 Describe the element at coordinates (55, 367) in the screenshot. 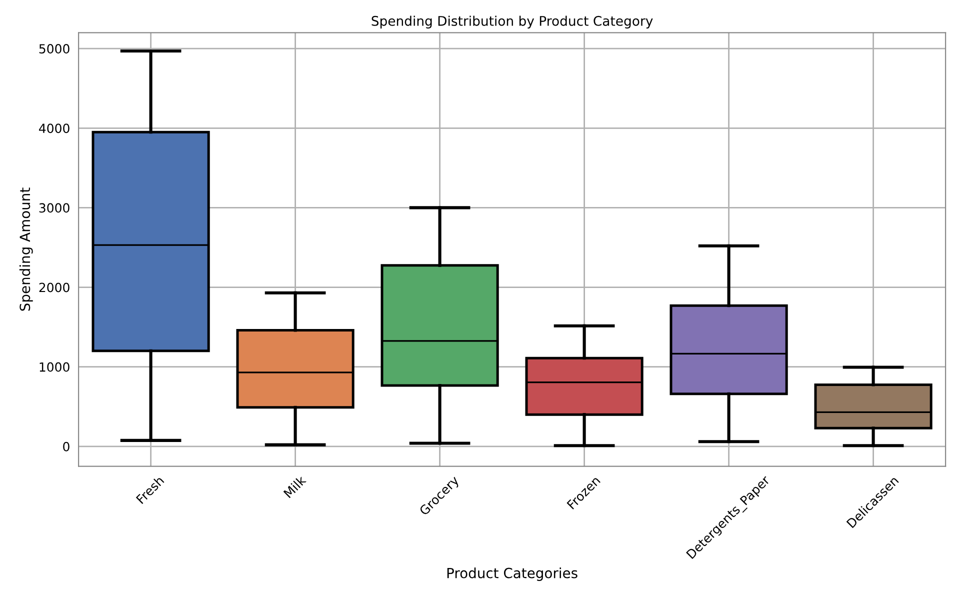

I see `y-tick-label: 1000` at that location.